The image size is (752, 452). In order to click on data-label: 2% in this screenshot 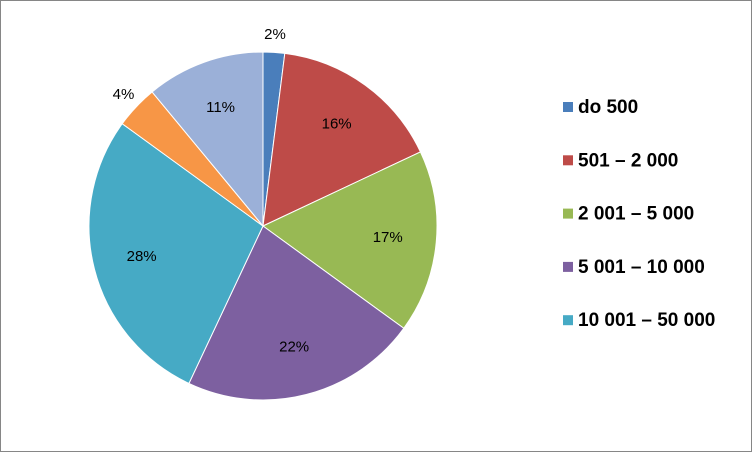, I will do `click(275, 34)`.